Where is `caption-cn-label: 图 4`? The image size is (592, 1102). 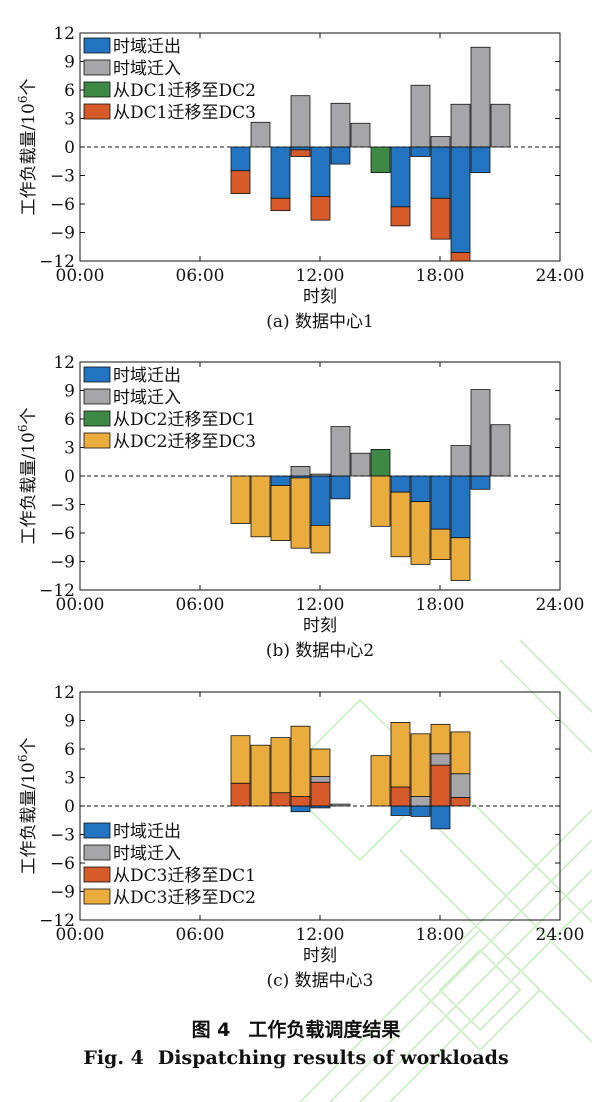
caption-cn-label: 图 4 is located at coordinates (211, 1030).